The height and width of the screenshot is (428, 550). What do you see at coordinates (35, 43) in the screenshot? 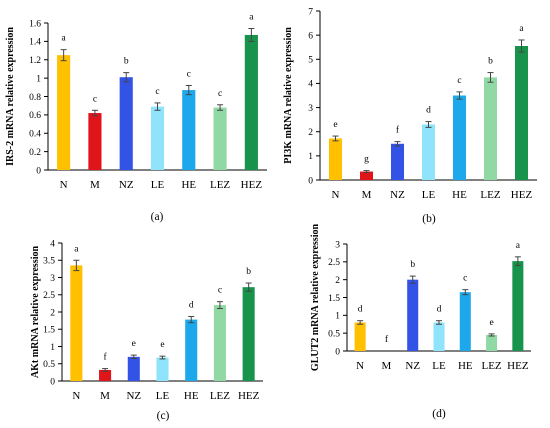
I see `y-tick-label: 1.4` at bounding box center [35, 43].